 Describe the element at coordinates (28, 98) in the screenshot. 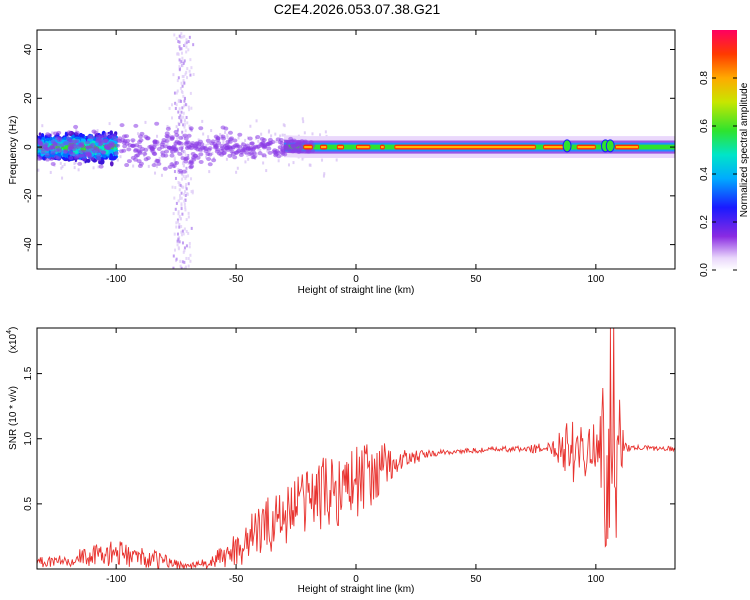

I see `spectrogram-y-tick-label: 20` at that location.